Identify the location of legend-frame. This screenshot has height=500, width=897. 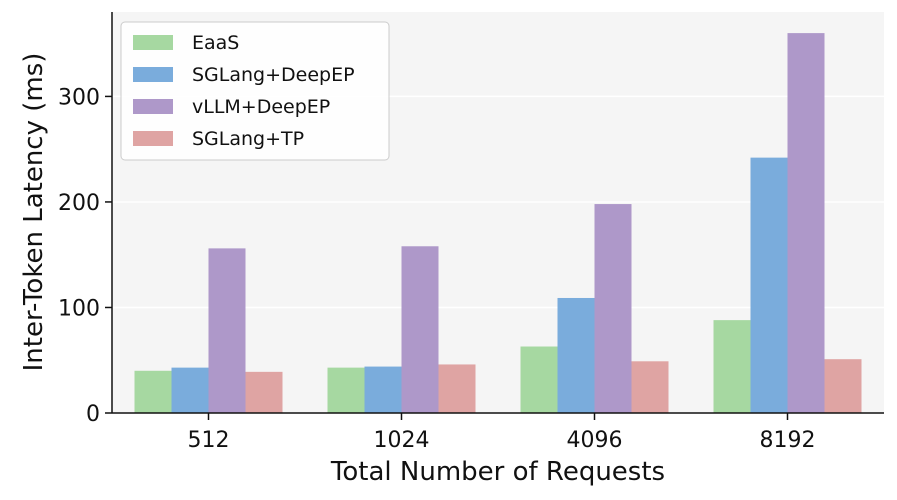
(255, 91).